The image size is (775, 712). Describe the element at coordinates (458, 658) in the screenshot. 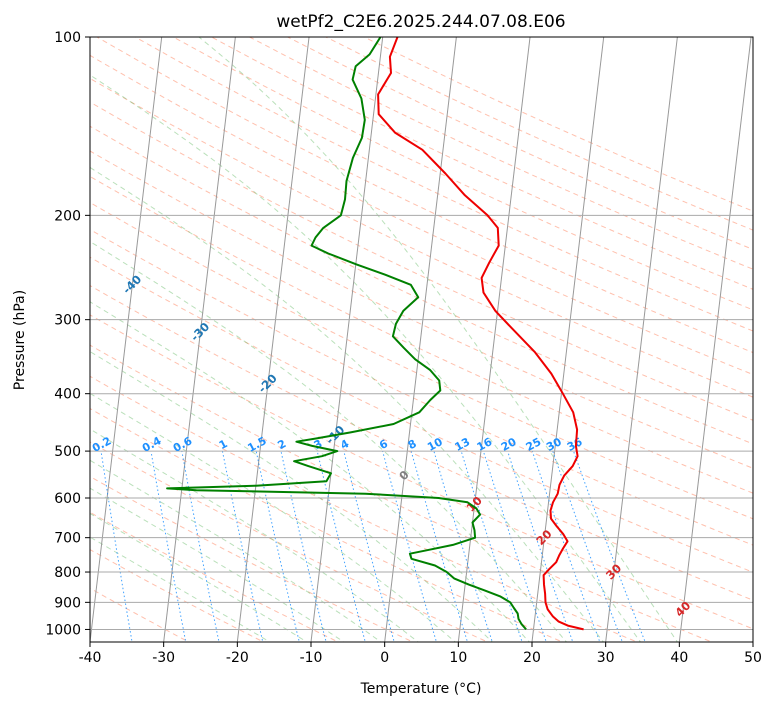

I see `x-tick-label: 10` at that location.